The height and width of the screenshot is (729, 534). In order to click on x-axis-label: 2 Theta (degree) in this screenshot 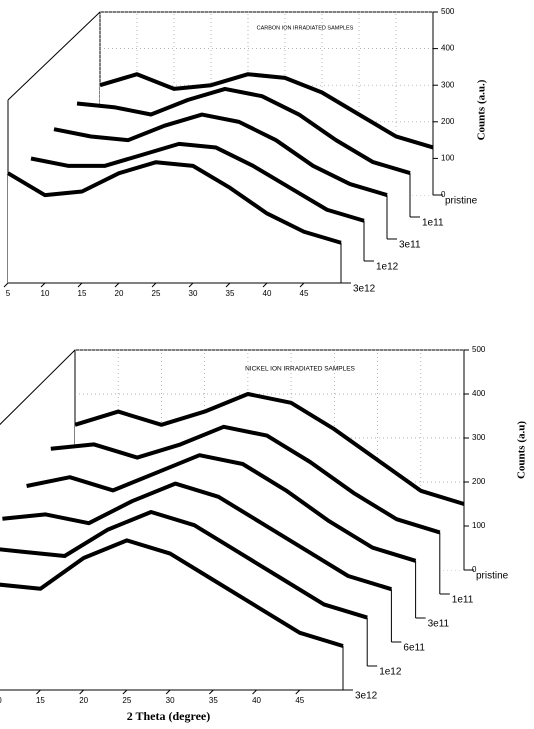, I will do `click(169, 716)`.